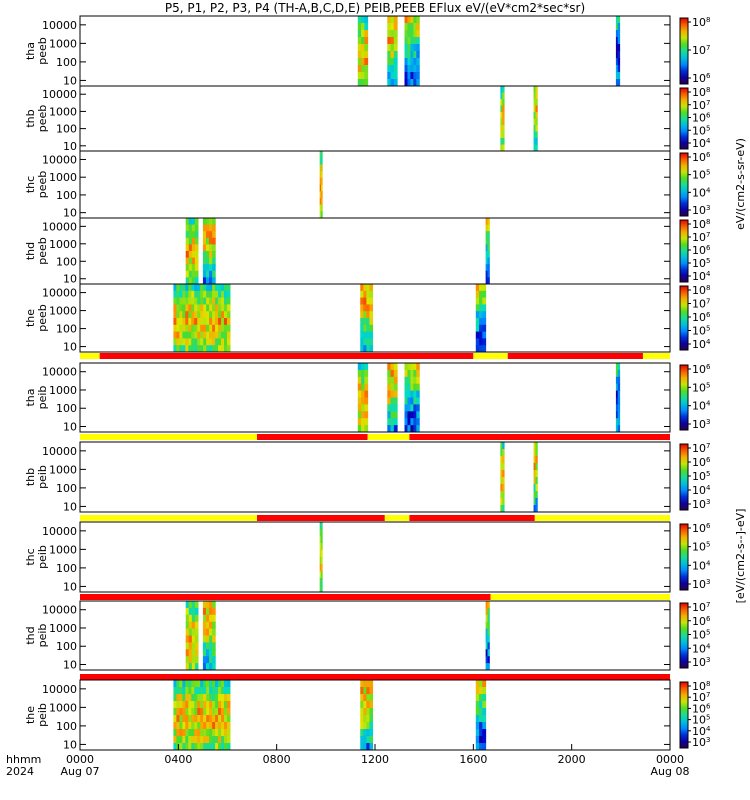  What do you see at coordinates (320, 181) in the screenshot?
I see `spectrogram-cell-thc_peeb` at bounding box center [320, 181].